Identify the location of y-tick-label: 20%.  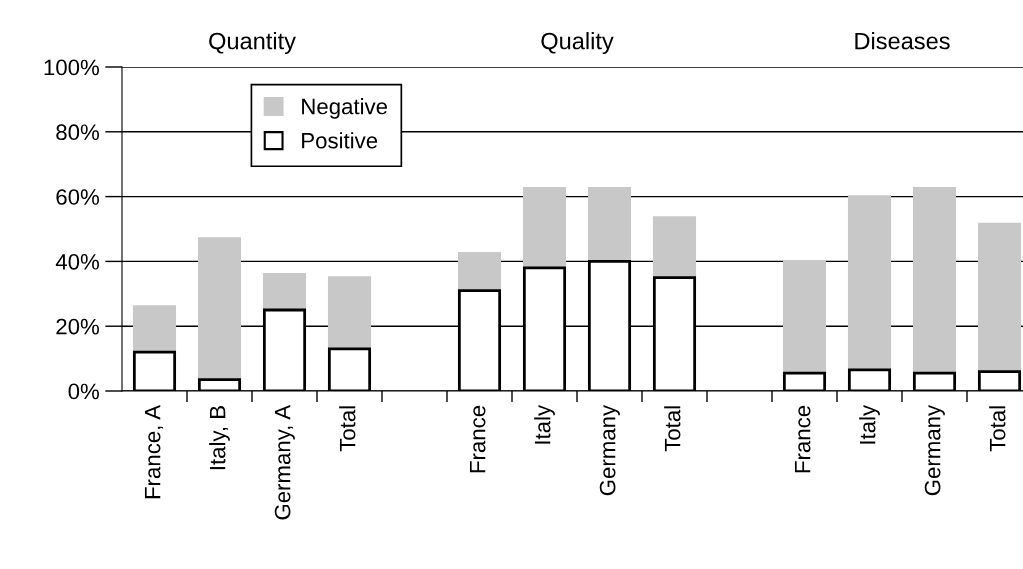
(77, 326).